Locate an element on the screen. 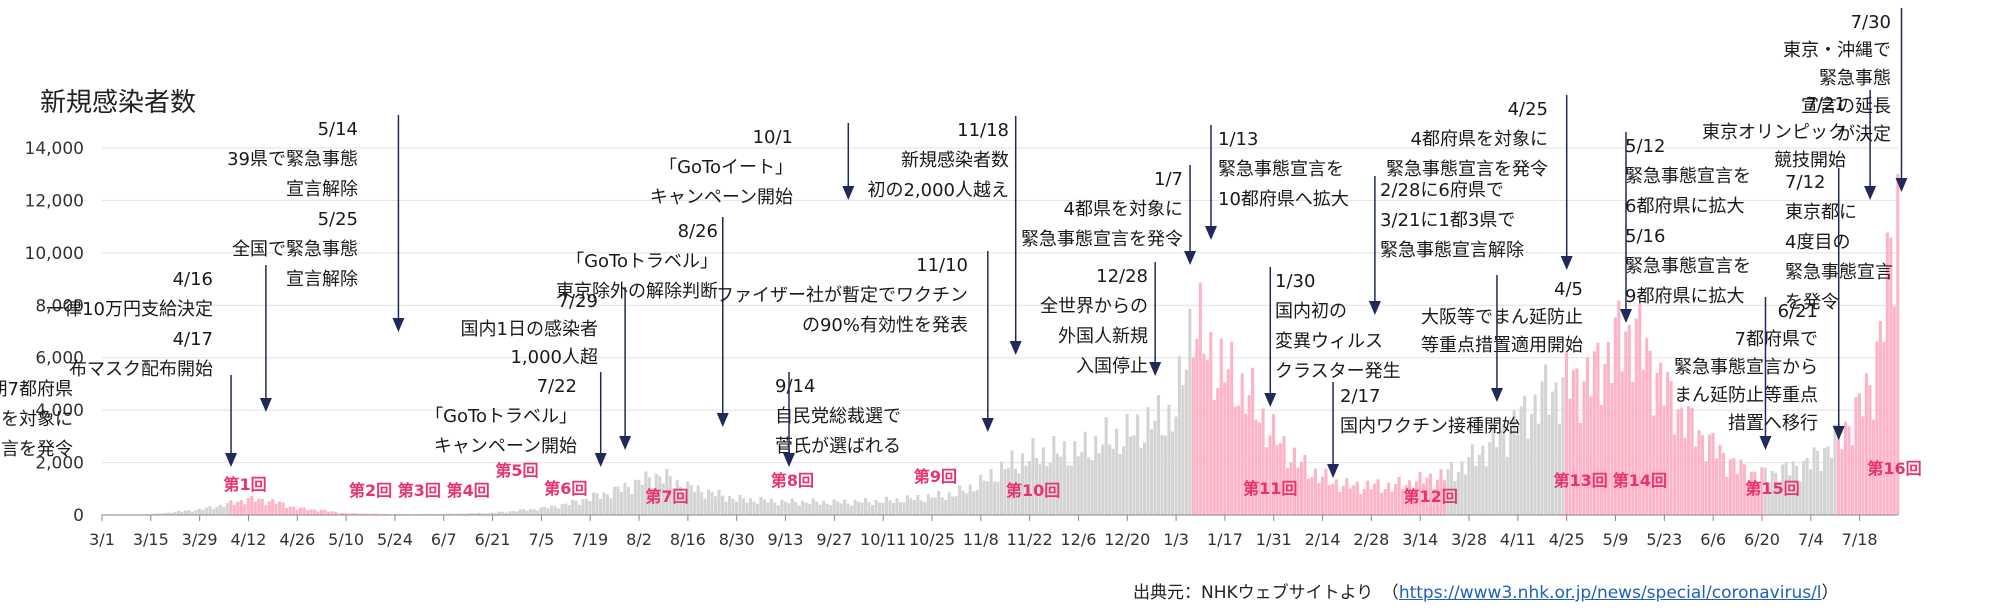 The image size is (1999, 610). annotation-text: 緊急事態宣言を発令 is located at coordinates (1467, 169).